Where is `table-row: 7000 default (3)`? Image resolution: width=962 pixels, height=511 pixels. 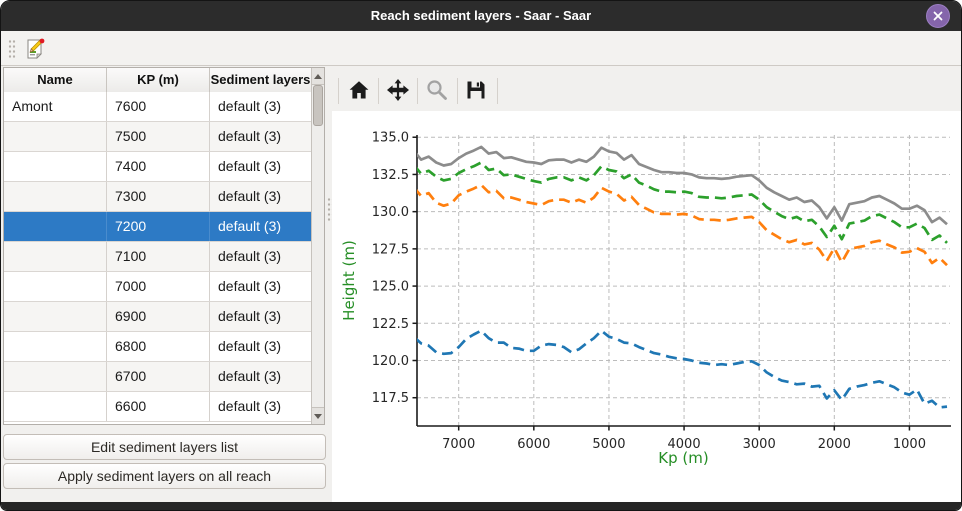
table-row: 7000 default (3) is located at coordinates (157, 287).